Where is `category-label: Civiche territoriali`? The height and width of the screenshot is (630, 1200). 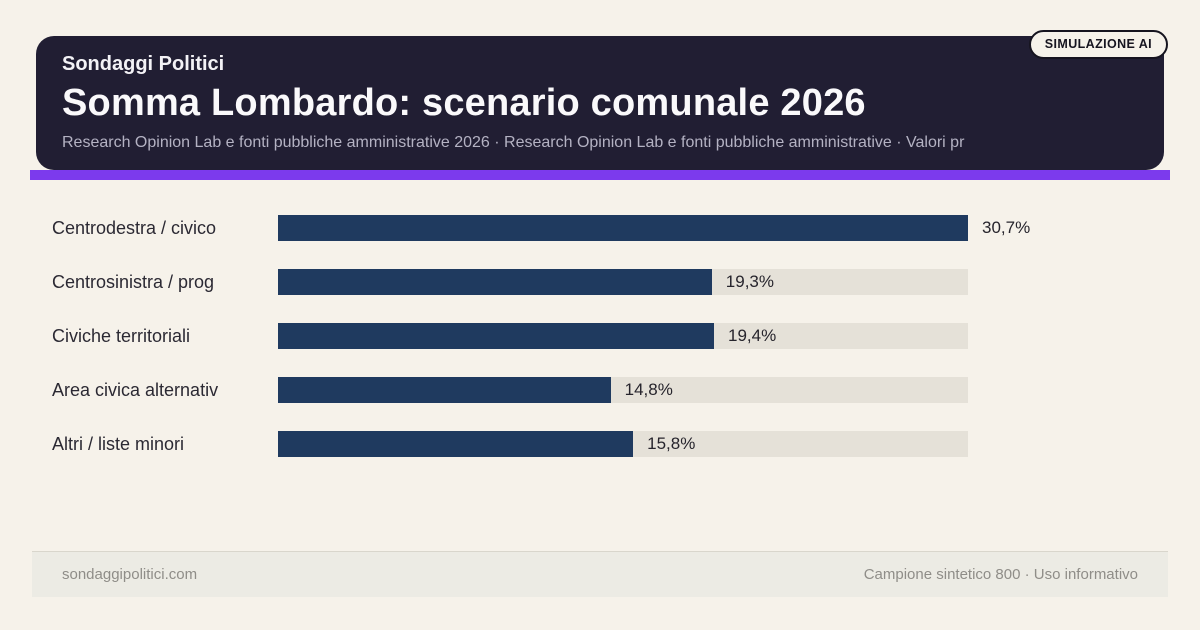
category-label: Civiche territoriali is located at coordinates (121, 335).